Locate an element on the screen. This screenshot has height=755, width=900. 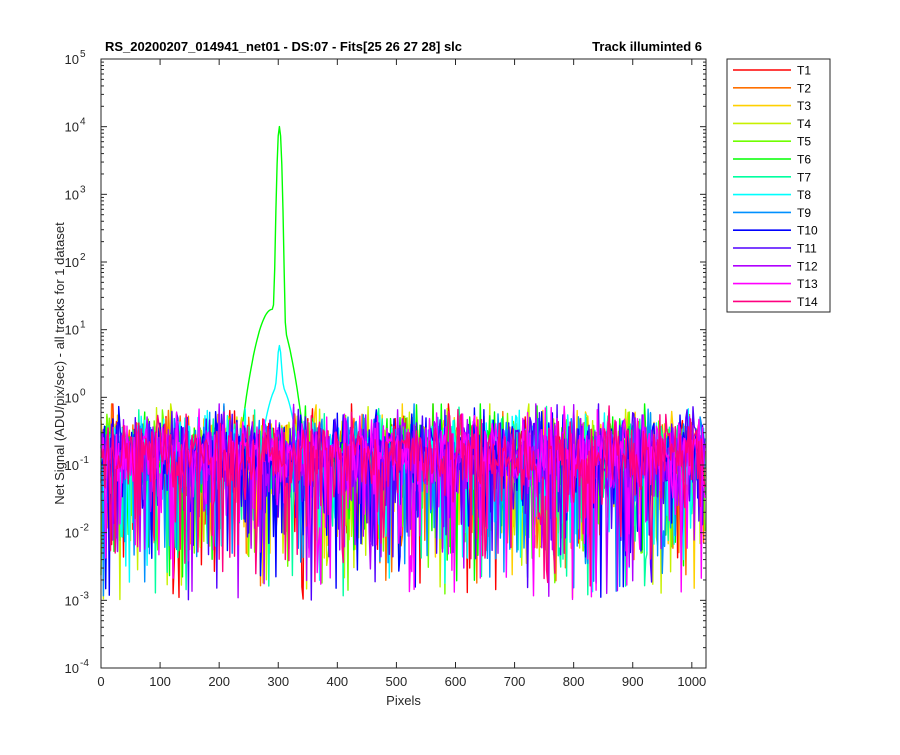
x-axis-label: Pixels is located at coordinates (403, 700).